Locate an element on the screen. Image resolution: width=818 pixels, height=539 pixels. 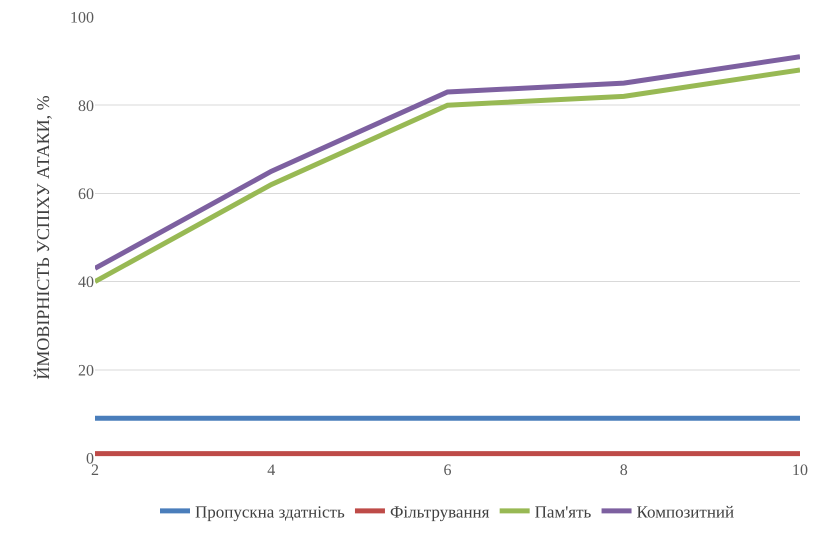
legend-label: Фільтрування is located at coordinates (440, 512).